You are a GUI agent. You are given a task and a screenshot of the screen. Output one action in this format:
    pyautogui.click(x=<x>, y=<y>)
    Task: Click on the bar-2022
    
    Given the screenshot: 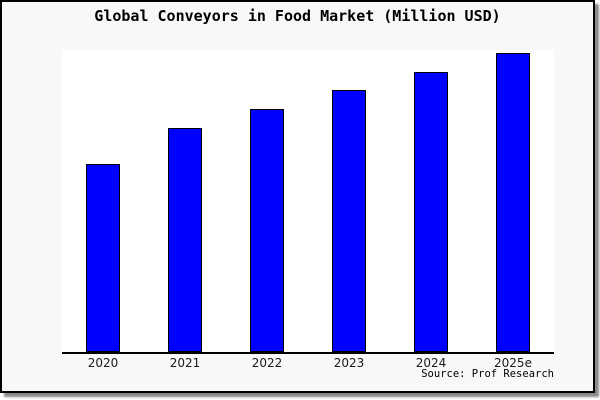 What is the action you would take?
    pyautogui.click(x=267, y=230)
    